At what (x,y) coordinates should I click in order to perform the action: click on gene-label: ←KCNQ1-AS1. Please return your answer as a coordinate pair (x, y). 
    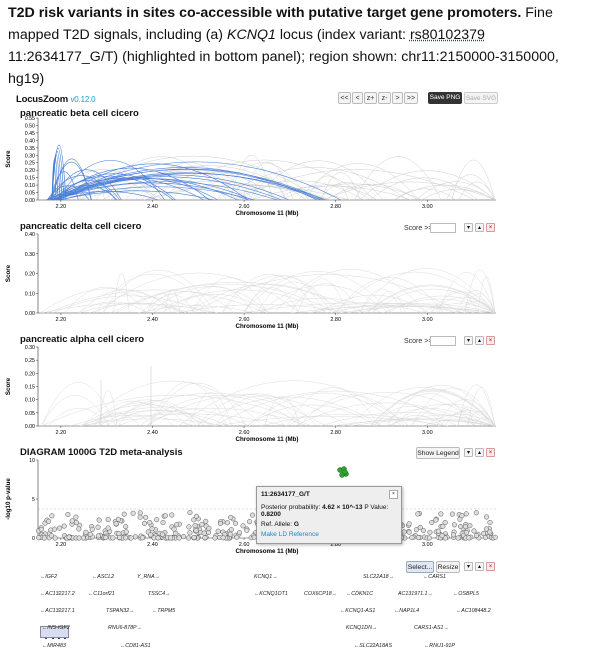
    Looking at the image, I should click on (358, 611).